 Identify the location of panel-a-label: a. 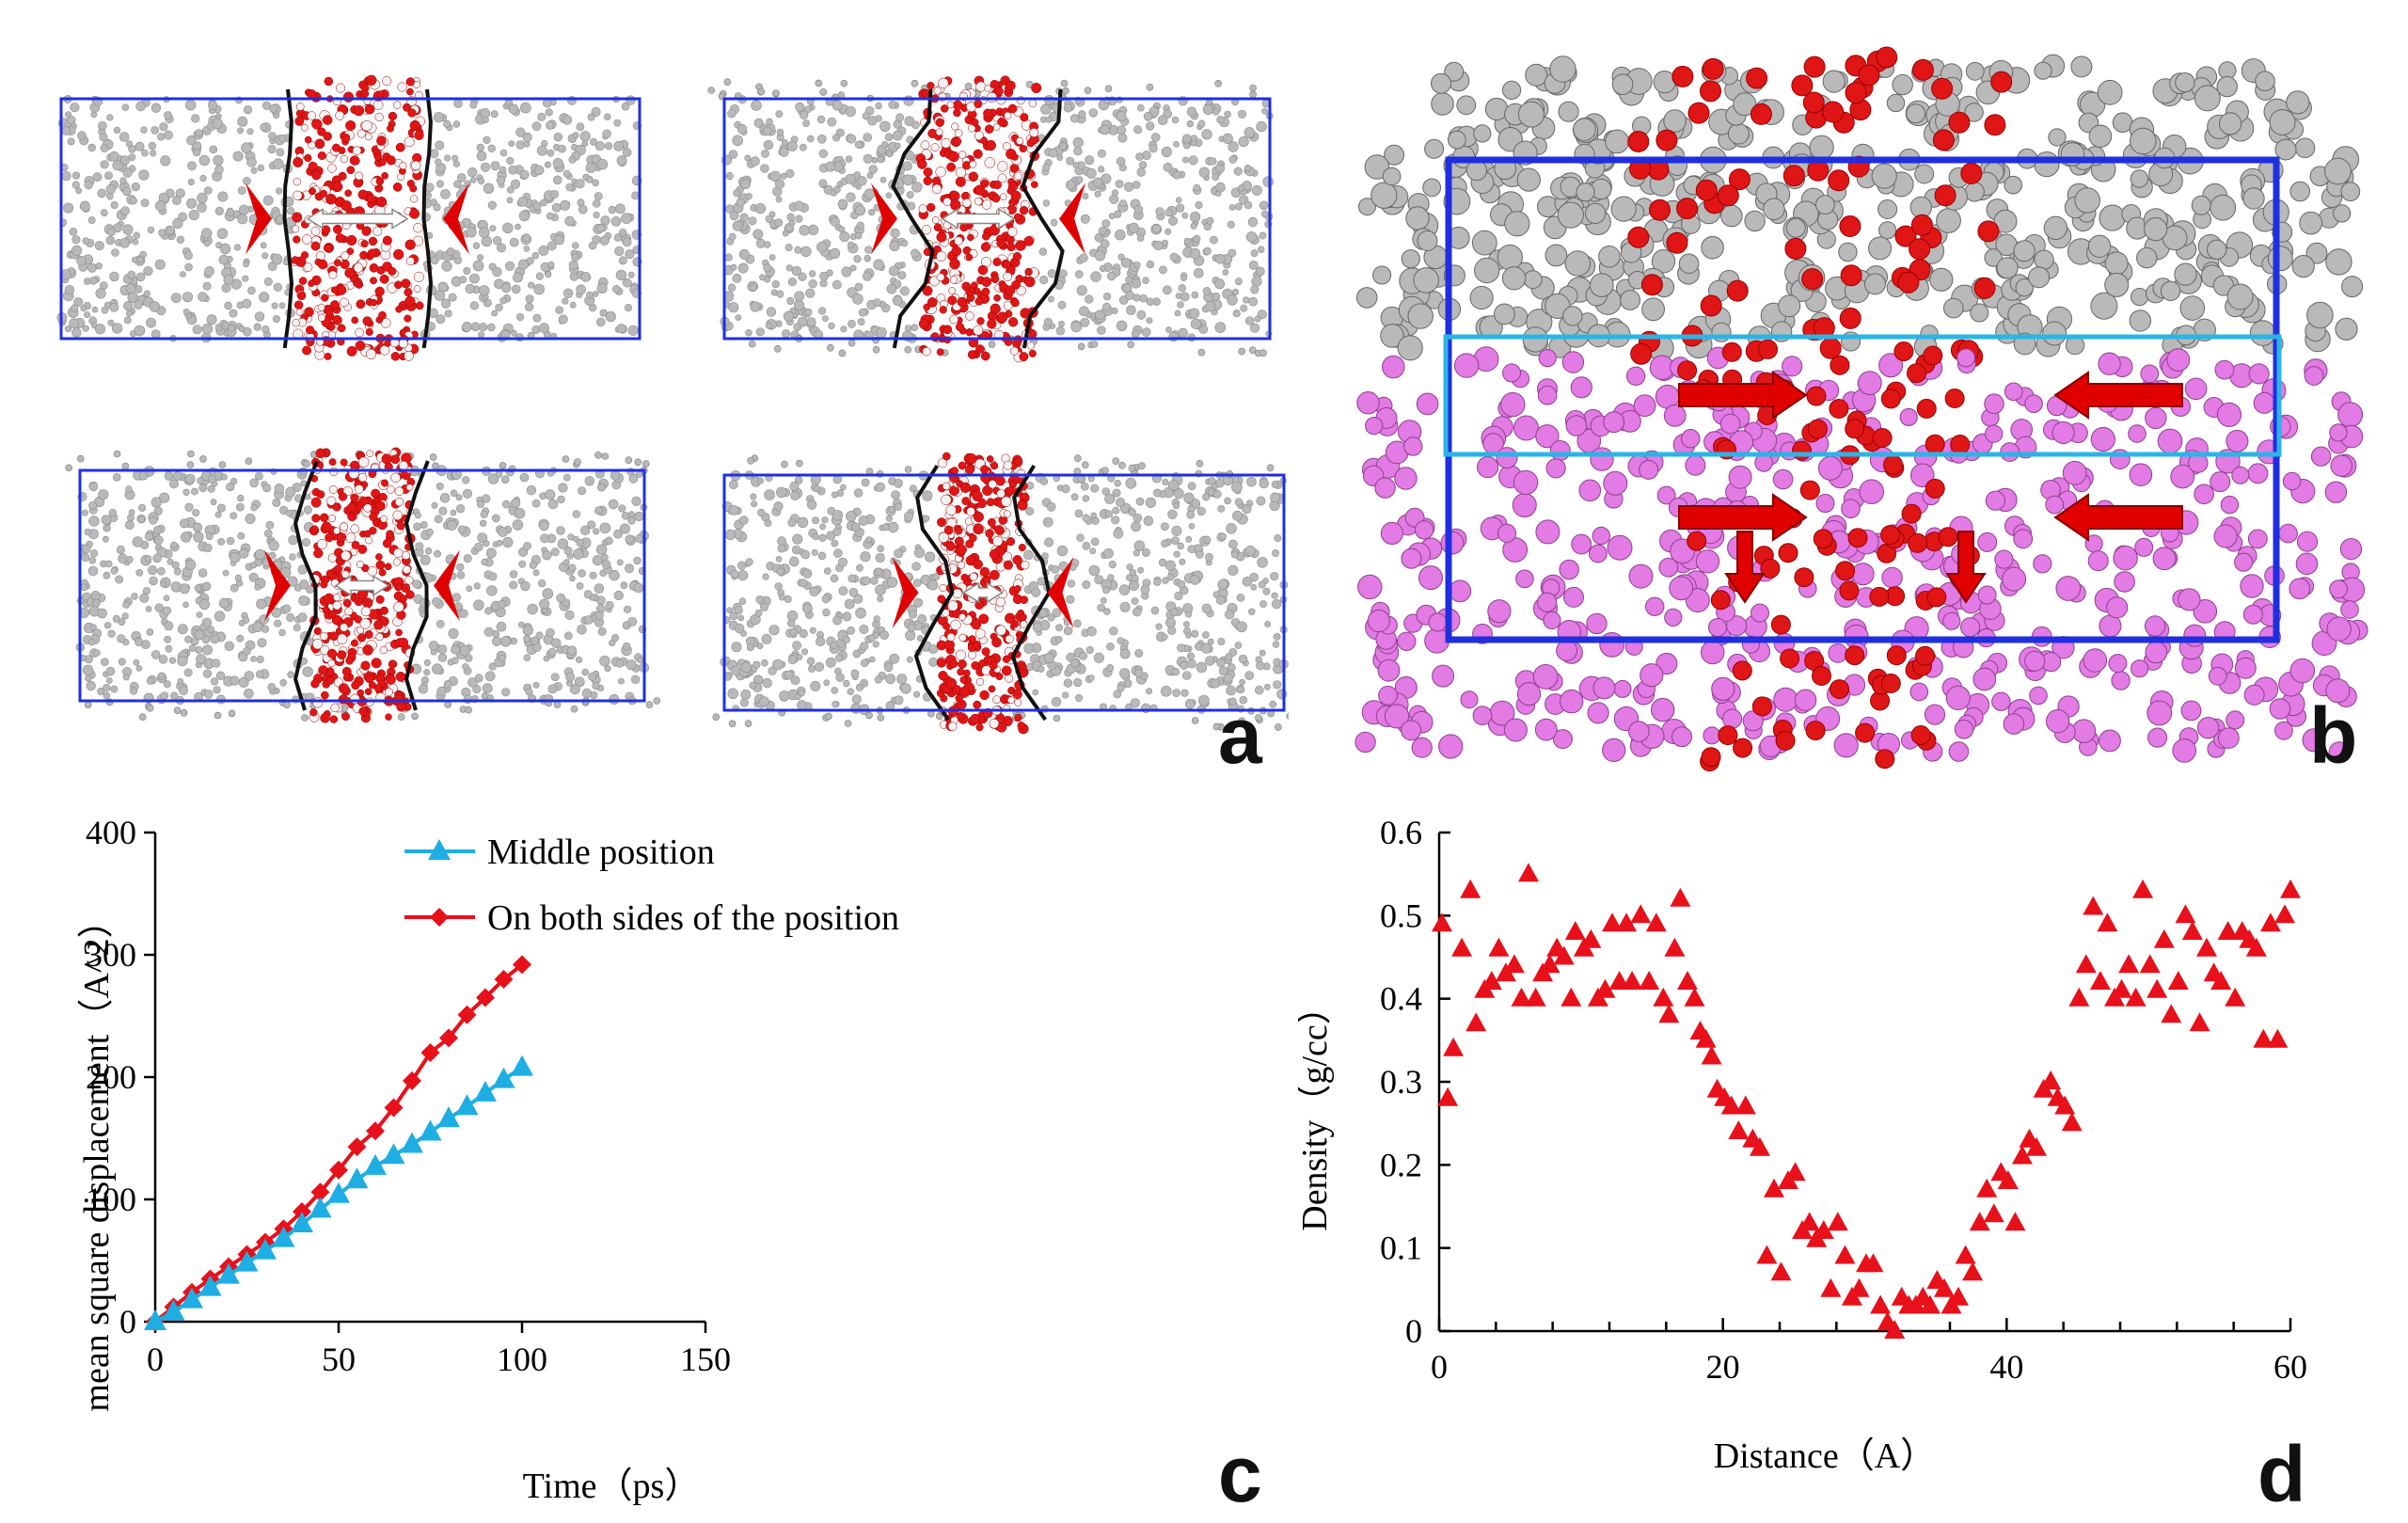
(1240, 735).